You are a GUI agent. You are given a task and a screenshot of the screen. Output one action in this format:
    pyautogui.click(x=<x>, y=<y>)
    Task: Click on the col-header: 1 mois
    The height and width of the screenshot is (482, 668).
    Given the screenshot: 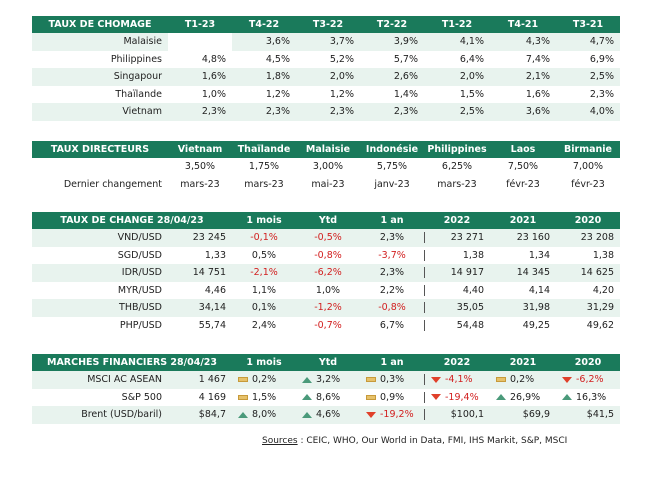 What is the action you would take?
    pyautogui.click(x=264, y=362)
    